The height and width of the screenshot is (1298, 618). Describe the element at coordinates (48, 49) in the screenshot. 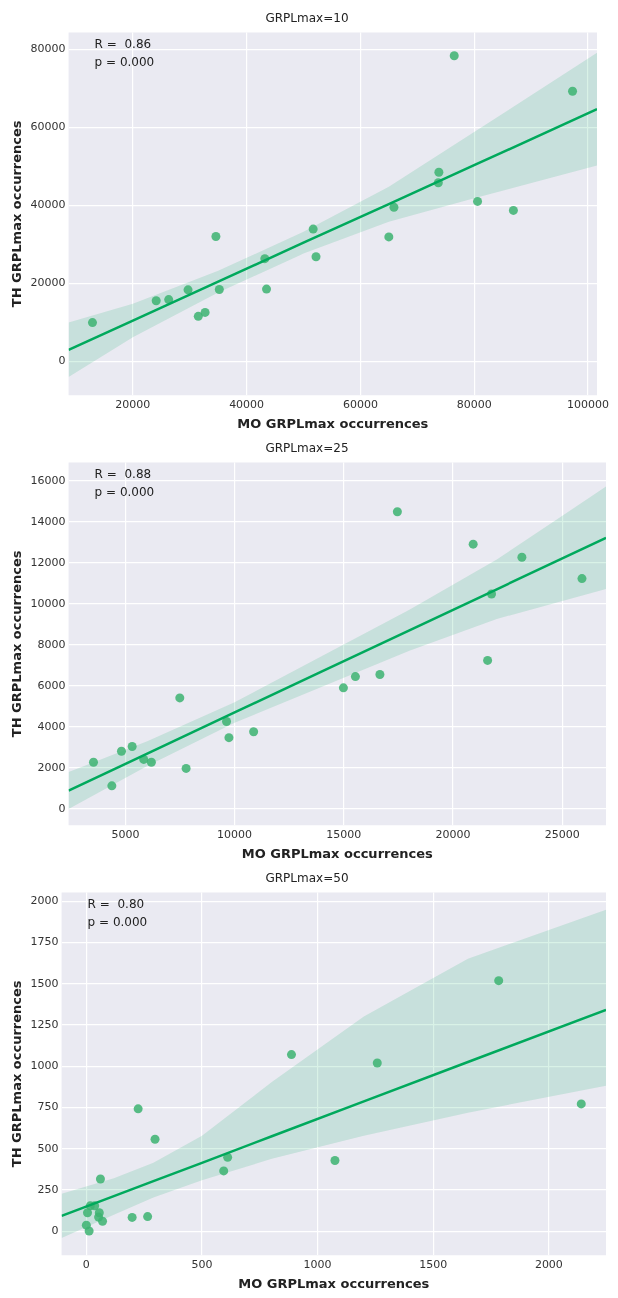

I see `y-tick-label: 80000` at that location.